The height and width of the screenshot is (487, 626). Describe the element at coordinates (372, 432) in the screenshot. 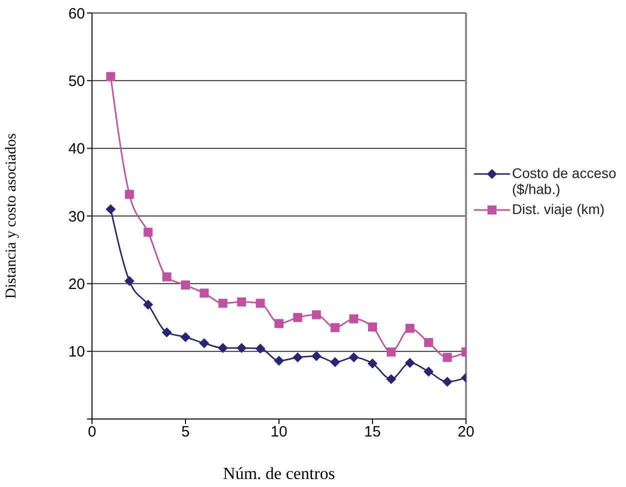

I see `x-tick-label: 15` at that location.